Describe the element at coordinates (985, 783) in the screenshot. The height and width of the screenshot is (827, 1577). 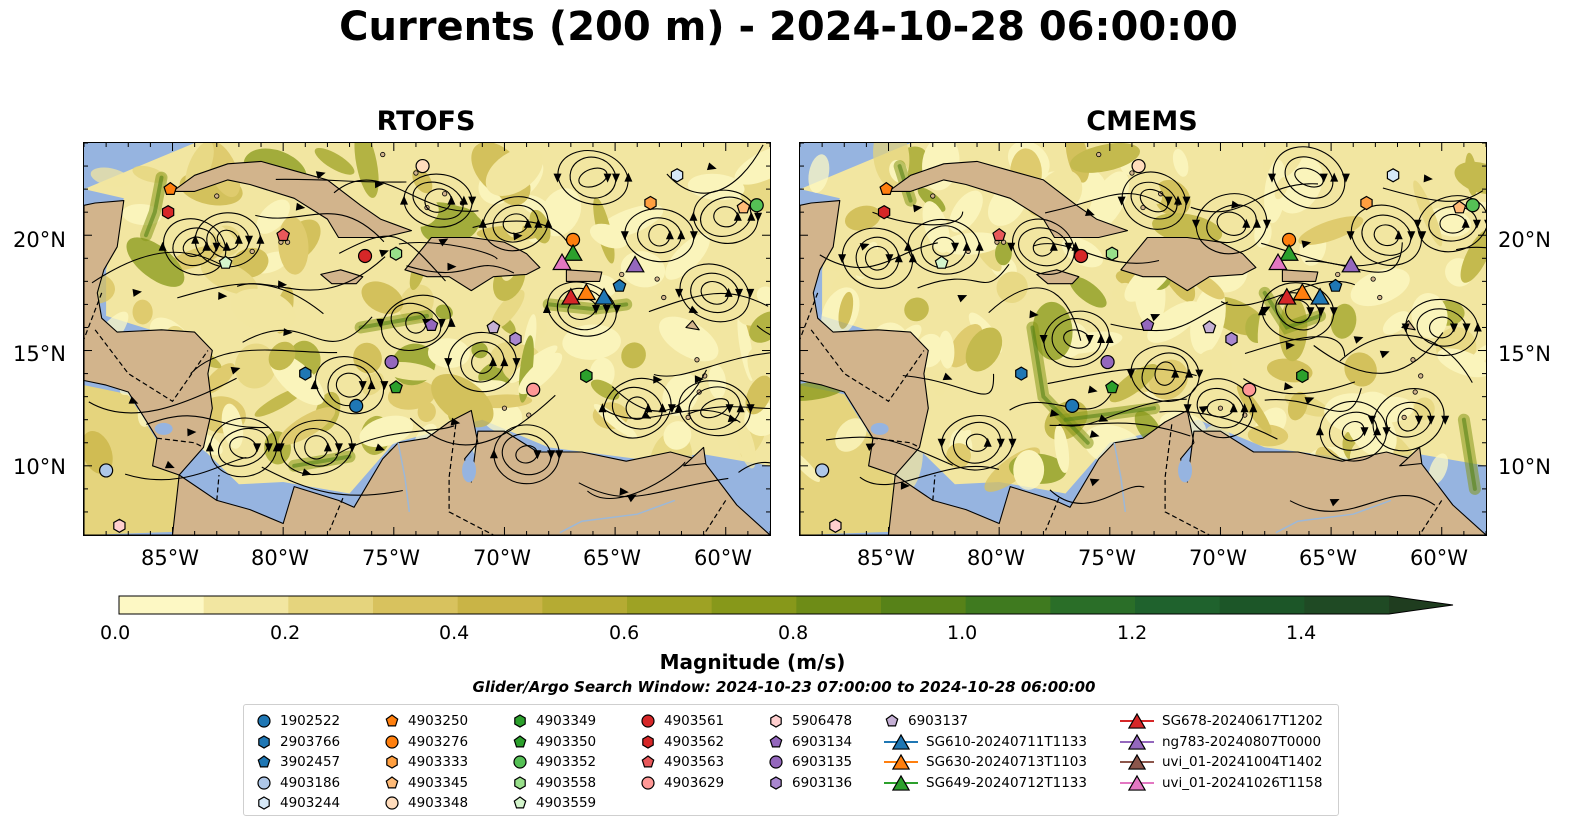
I see `legend-item: SG649-20240712T1133` at that location.